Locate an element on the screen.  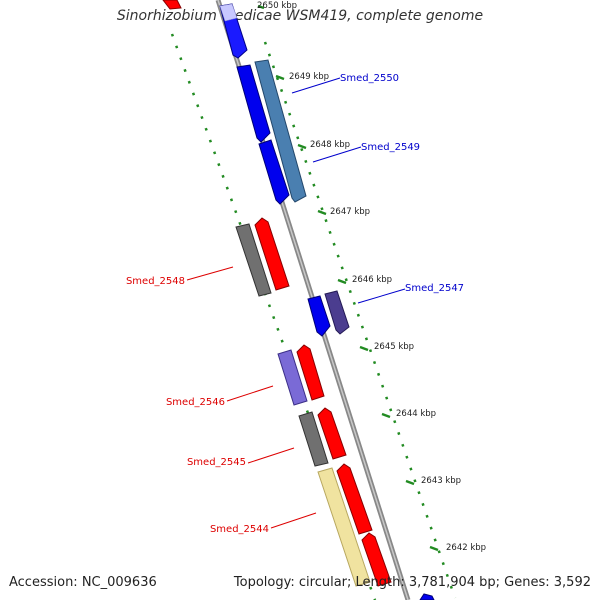
gene-arrow-smed-2548-gray is located at coordinates (253, 260).